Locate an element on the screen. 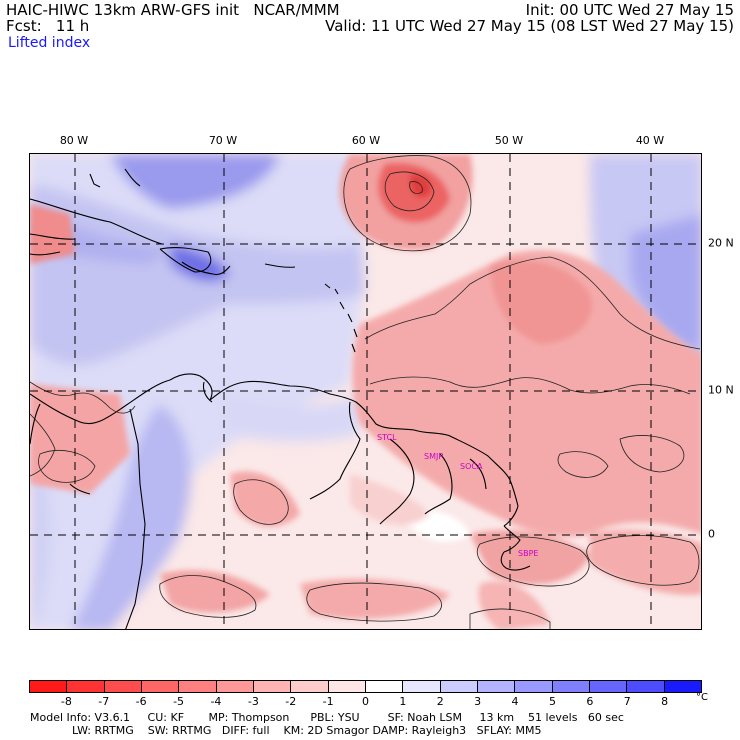 The image size is (740, 740). colorbar-tick-label: 4 is located at coordinates (515, 701).